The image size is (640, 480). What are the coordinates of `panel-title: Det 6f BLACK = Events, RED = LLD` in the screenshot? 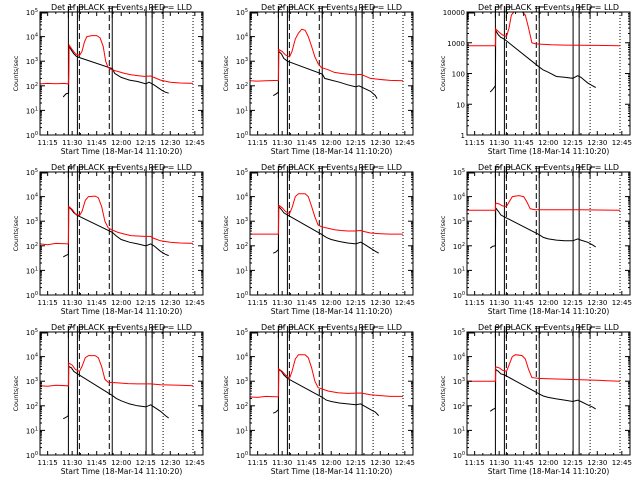 It's located at (548, 167).